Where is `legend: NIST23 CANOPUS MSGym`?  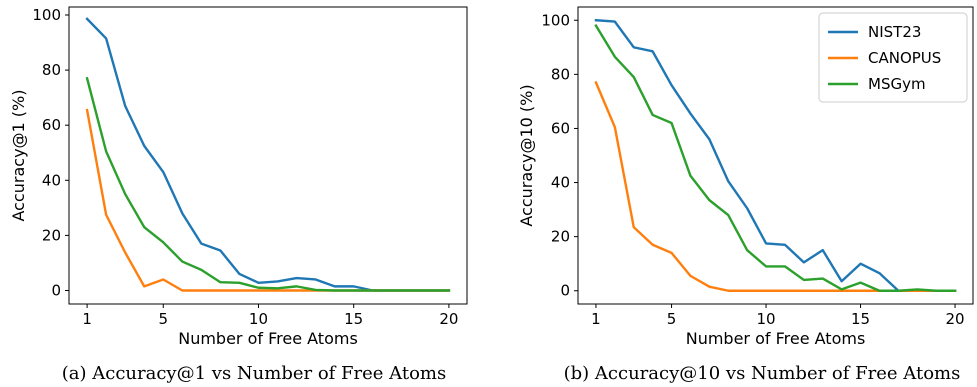
legend: NIST23 CANOPUS MSGym is located at coordinates (893, 57).